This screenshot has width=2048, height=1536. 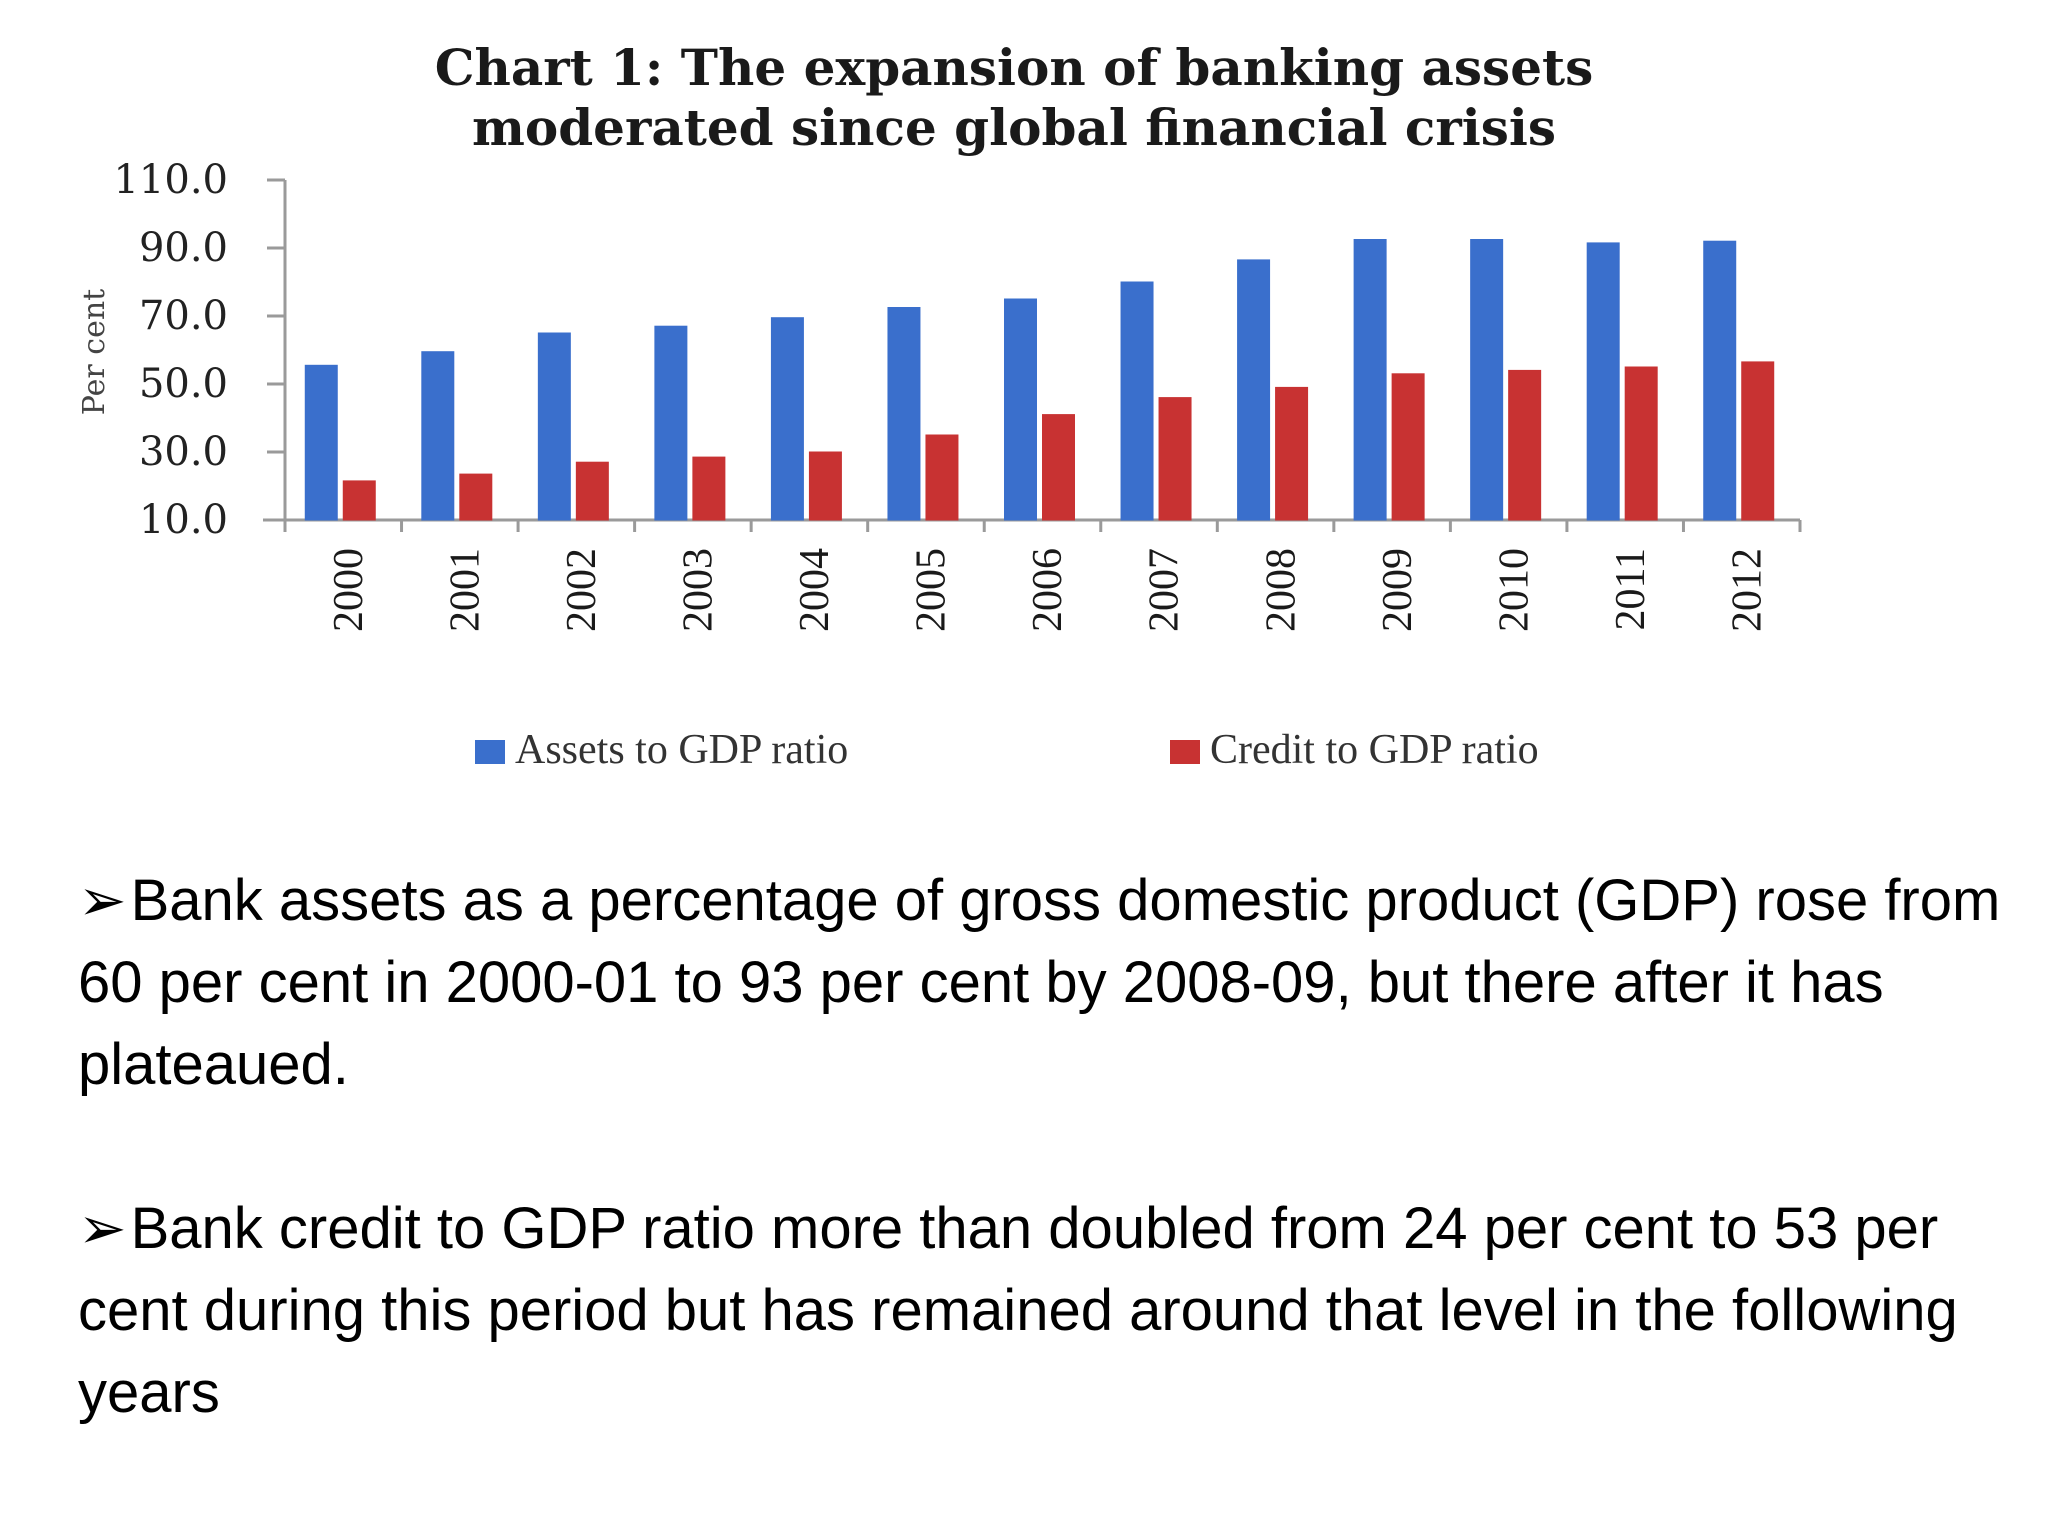 I want to click on x-tick-label: 2006, so click(x=1048, y=590).